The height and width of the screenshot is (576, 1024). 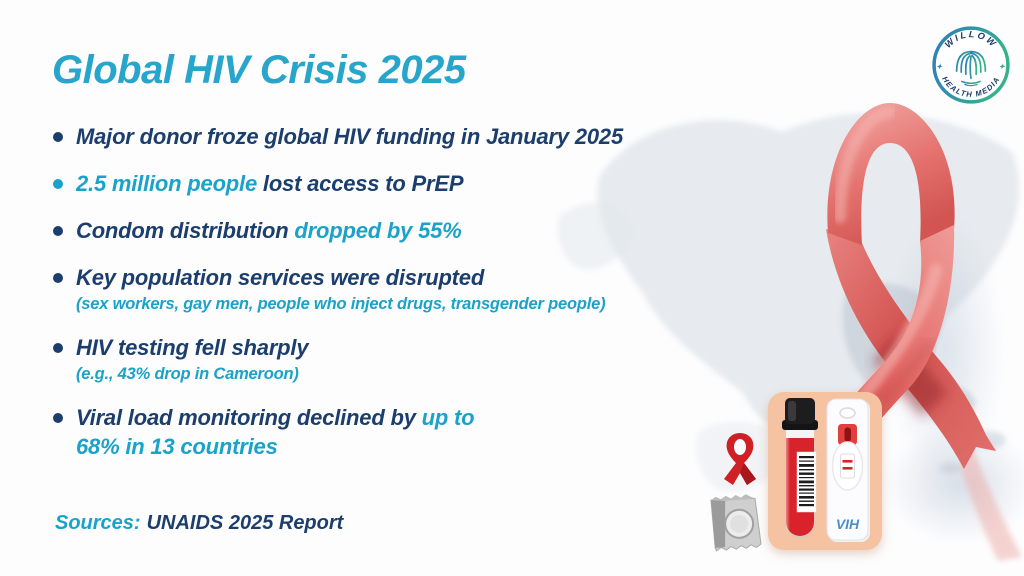 What do you see at coordinates (269, 230) in the screenshot?
I see `bullet-text: Condom distribution dropped by 55%` at bounding box center [269, 230].